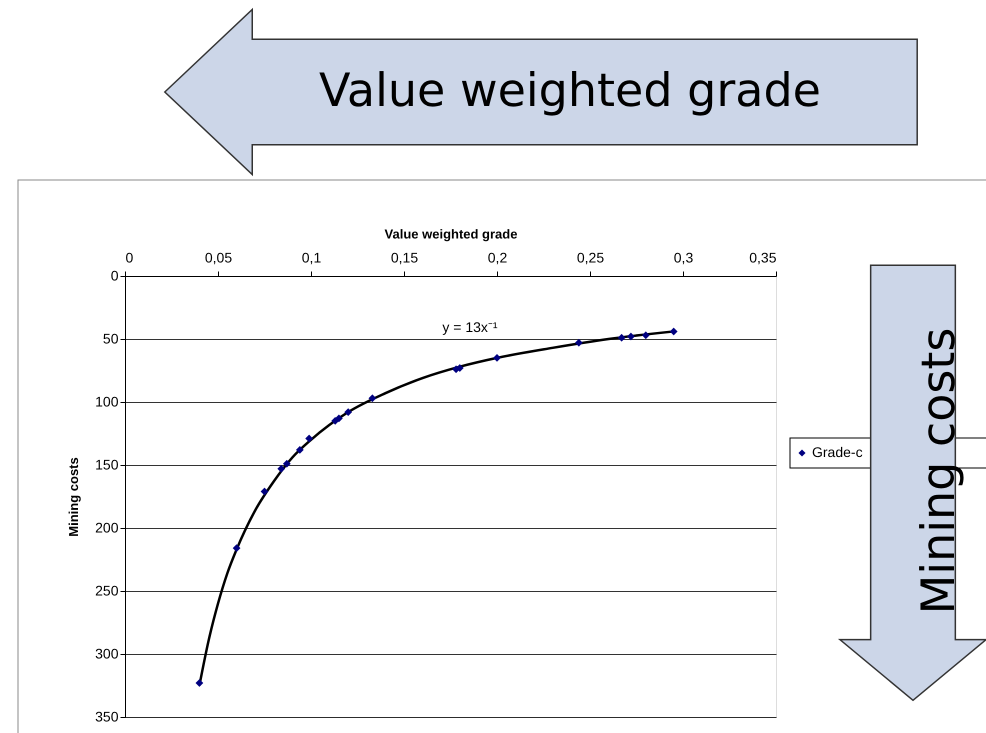  What do you see at coordinates (451, 234) in the screenshot?
I see `x-axis-title: Value weighted grade` at bounding box center [451, 234].